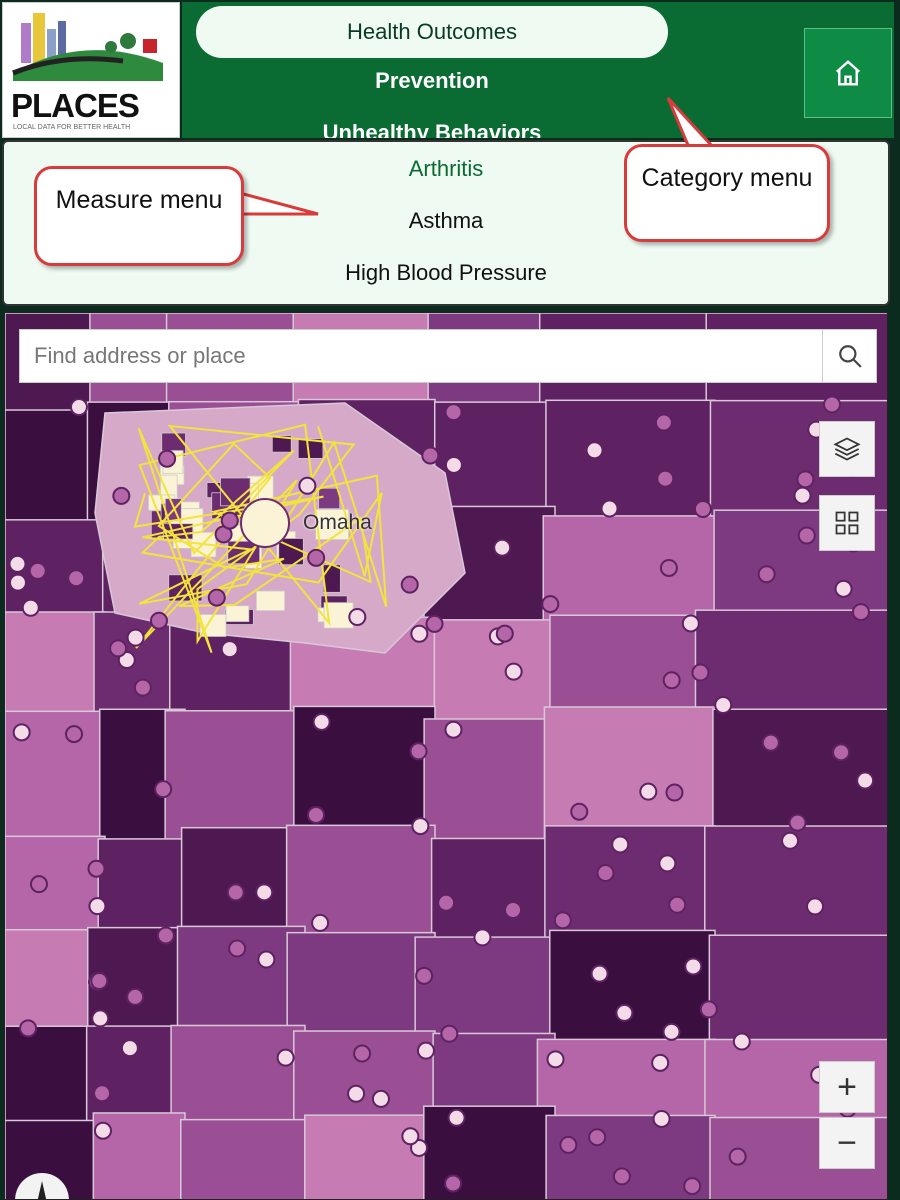 This screenshot has height=1200, width=900. What do you see at coordinates (848, 73) in the screenshot?
I see `home-button` at bounding box center [848, 73].